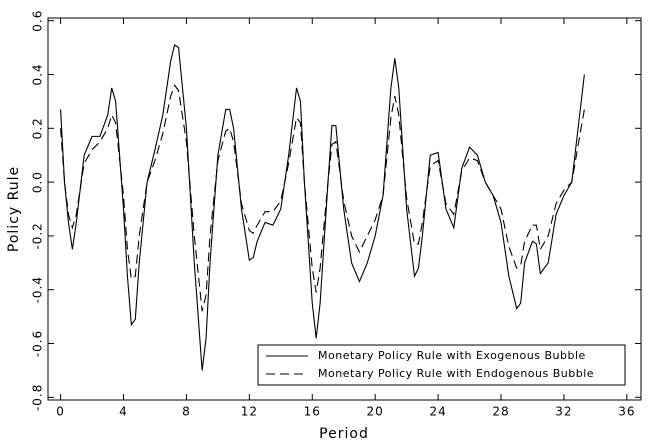  What do you see at coordinates (38, 128) in the screenshot?
I see `y-tick-label: 0.2` at bounding box center [38, 128].